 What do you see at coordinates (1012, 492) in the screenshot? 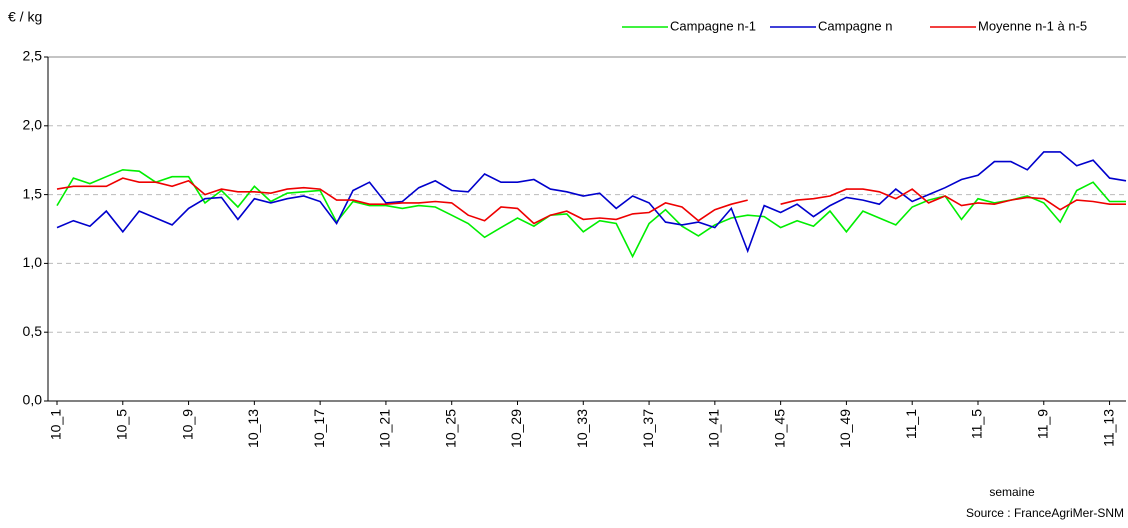
I see `x-axis-label: semaine` at bounding box center [1012, 492].